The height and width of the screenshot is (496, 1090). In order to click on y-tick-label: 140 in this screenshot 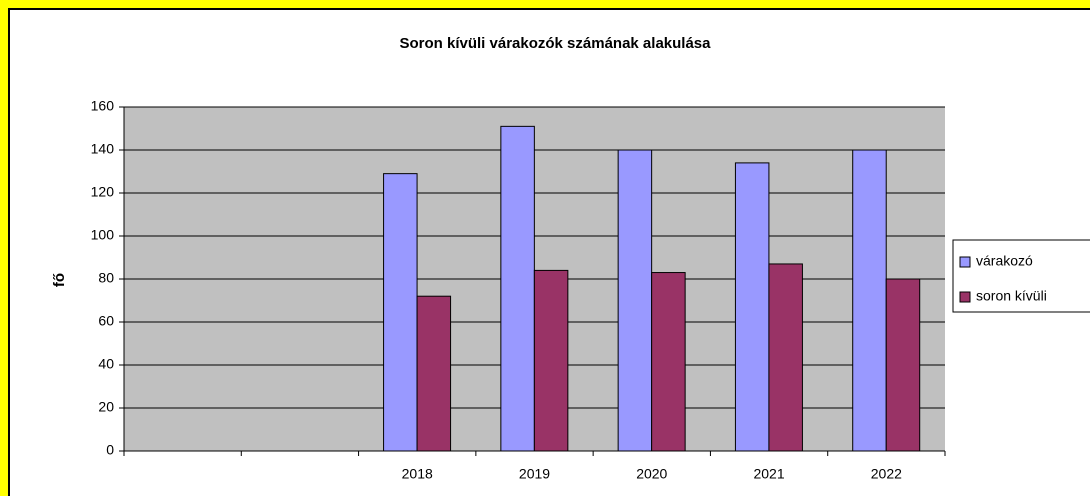, I will do `click(103, 149)`.